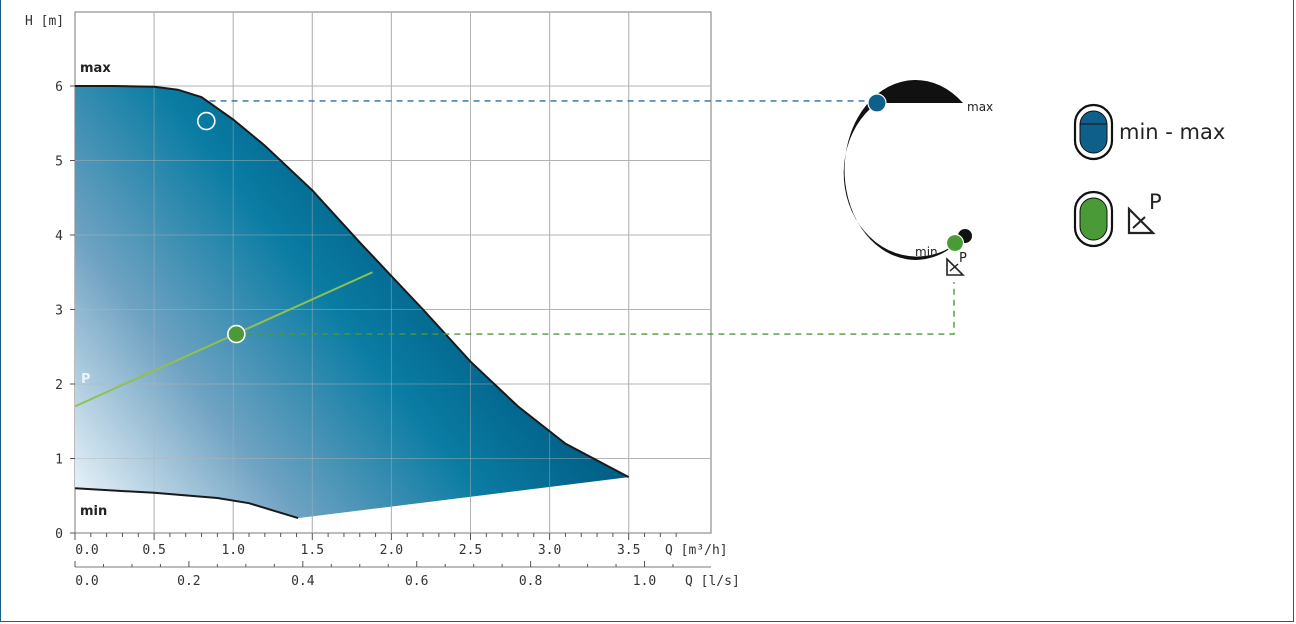  What do you see at coordinates (903, 169) in the screenshot?
I see `dial-arc` at bounding box center [903, 169].